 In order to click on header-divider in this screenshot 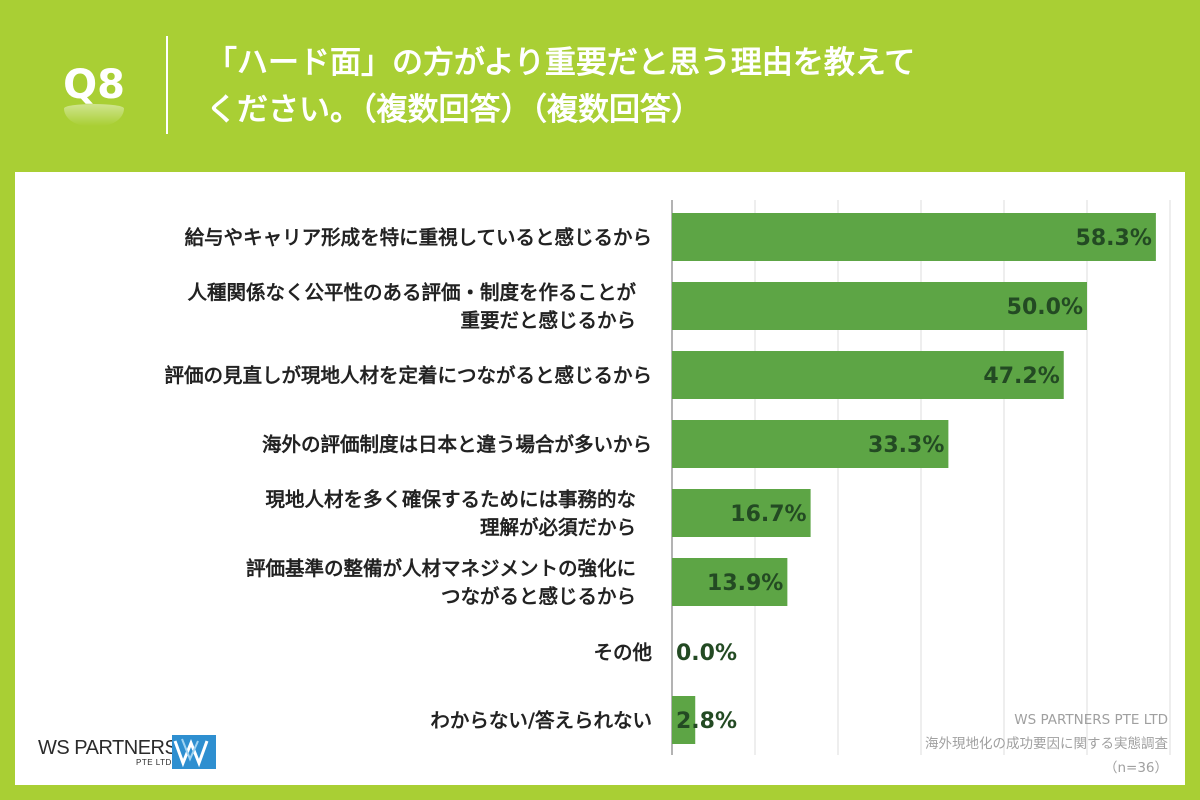, I will do `click(167, 85)`.